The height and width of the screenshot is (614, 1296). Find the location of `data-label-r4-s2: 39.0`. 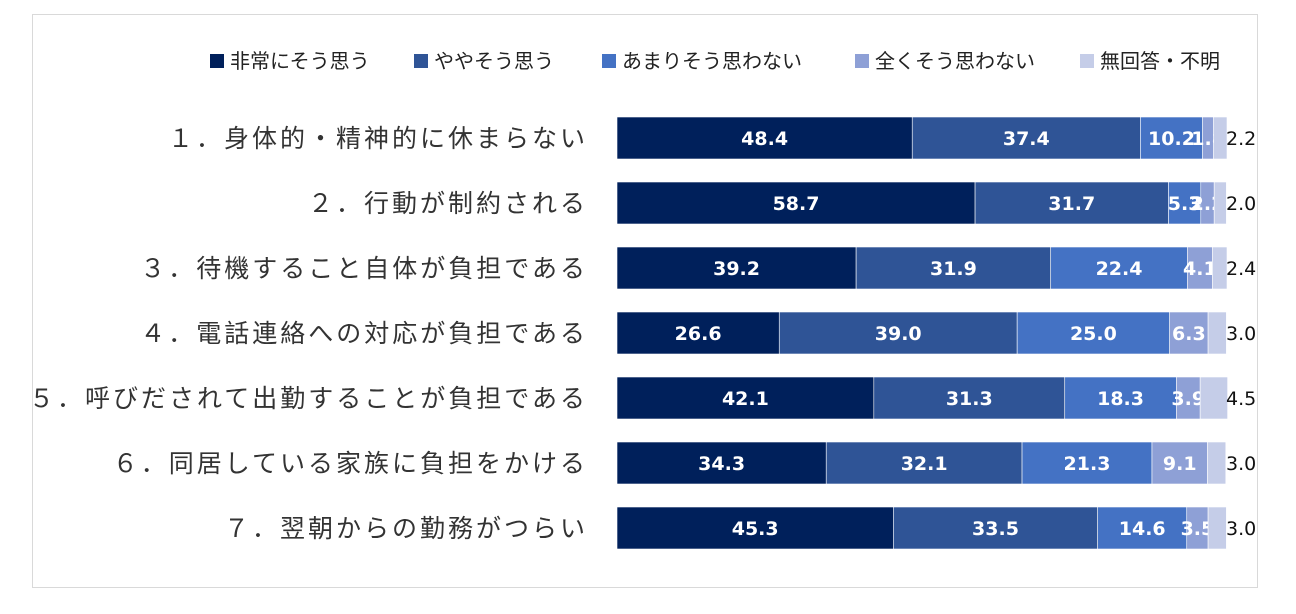

data-label-r4-s2: 39.0 is located at coordinates (898, 334).